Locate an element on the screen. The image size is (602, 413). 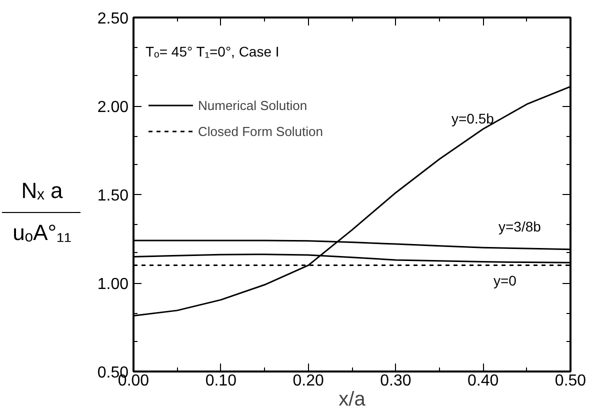
y-tick-label: 2.00 is located at coordinates (113, 107).